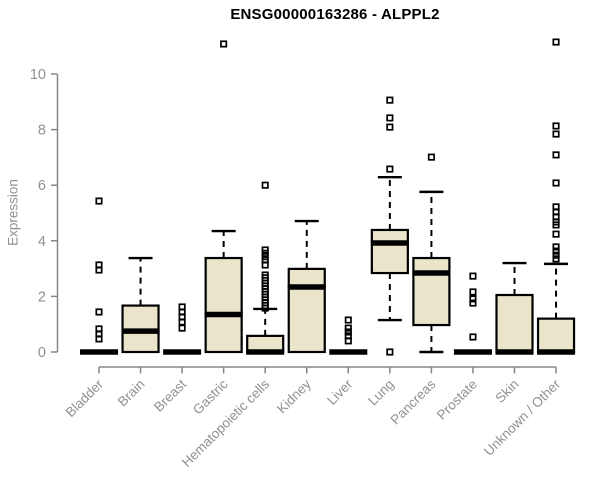 This screenshot has height=500, width=600. Describe the element at coordinates (85, 398) in the screenshot. I see `x-tick-label: Bladder` at that location.